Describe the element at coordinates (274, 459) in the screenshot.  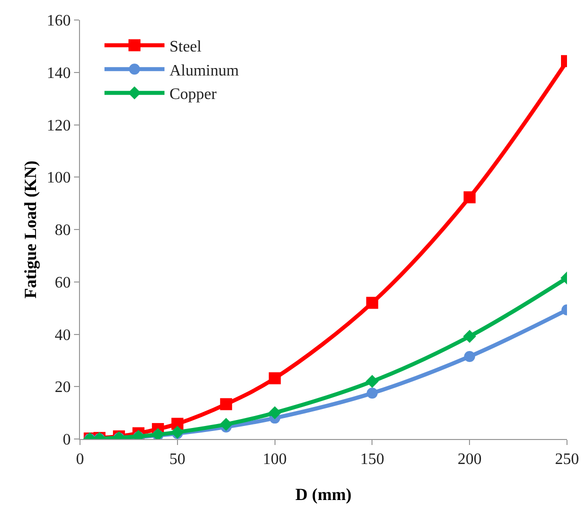
I see `x-tick-label: 100` at that location.